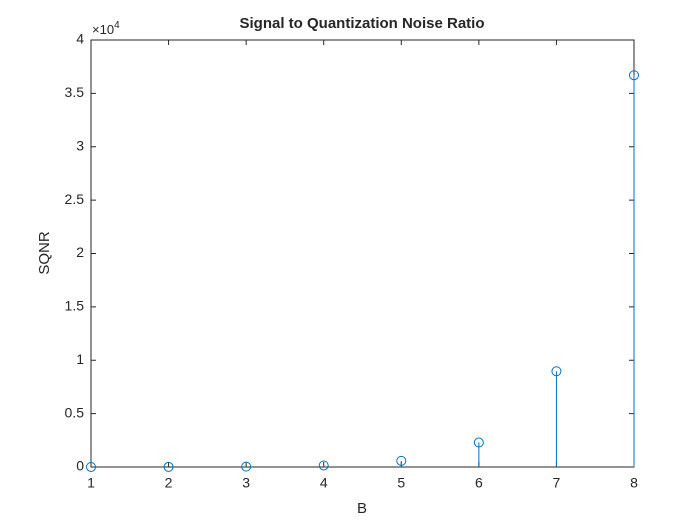 The height and width of the screenshot is (525, 700). What do you see at coordinates (401, 483) in the screenshot?
I see `x-tick-label: 5` at bounding box center [401, 483].